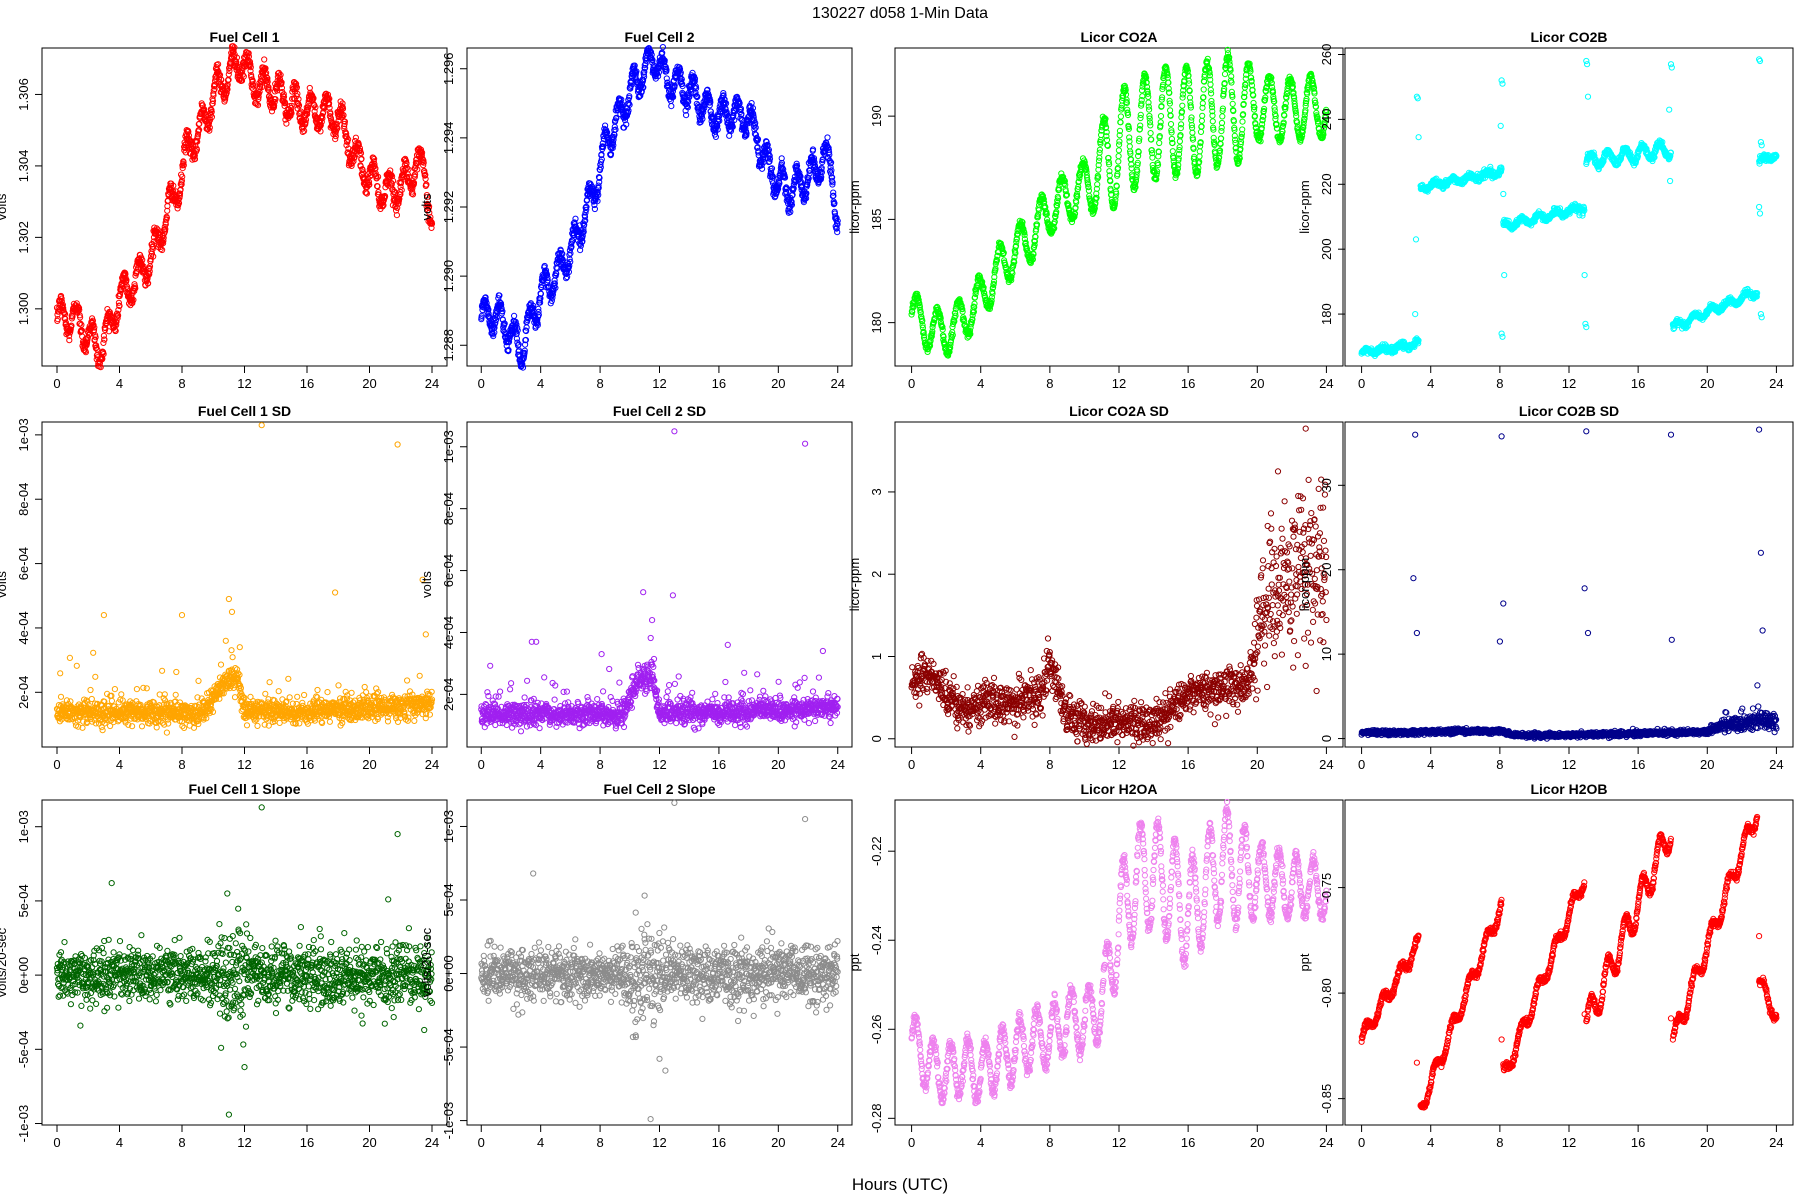  Describe the element at coordinates (659, 37) in the screenshot. I see `panel-title: Fuel Cell 2` at that location.